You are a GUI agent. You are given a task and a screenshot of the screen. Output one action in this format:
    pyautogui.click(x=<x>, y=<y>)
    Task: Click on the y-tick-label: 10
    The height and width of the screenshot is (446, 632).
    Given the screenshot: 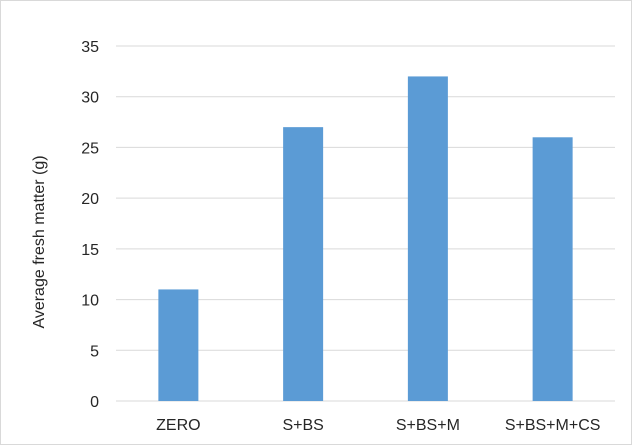 What is the action you would take?
    pyautogui.click(x=90, y=301)
    